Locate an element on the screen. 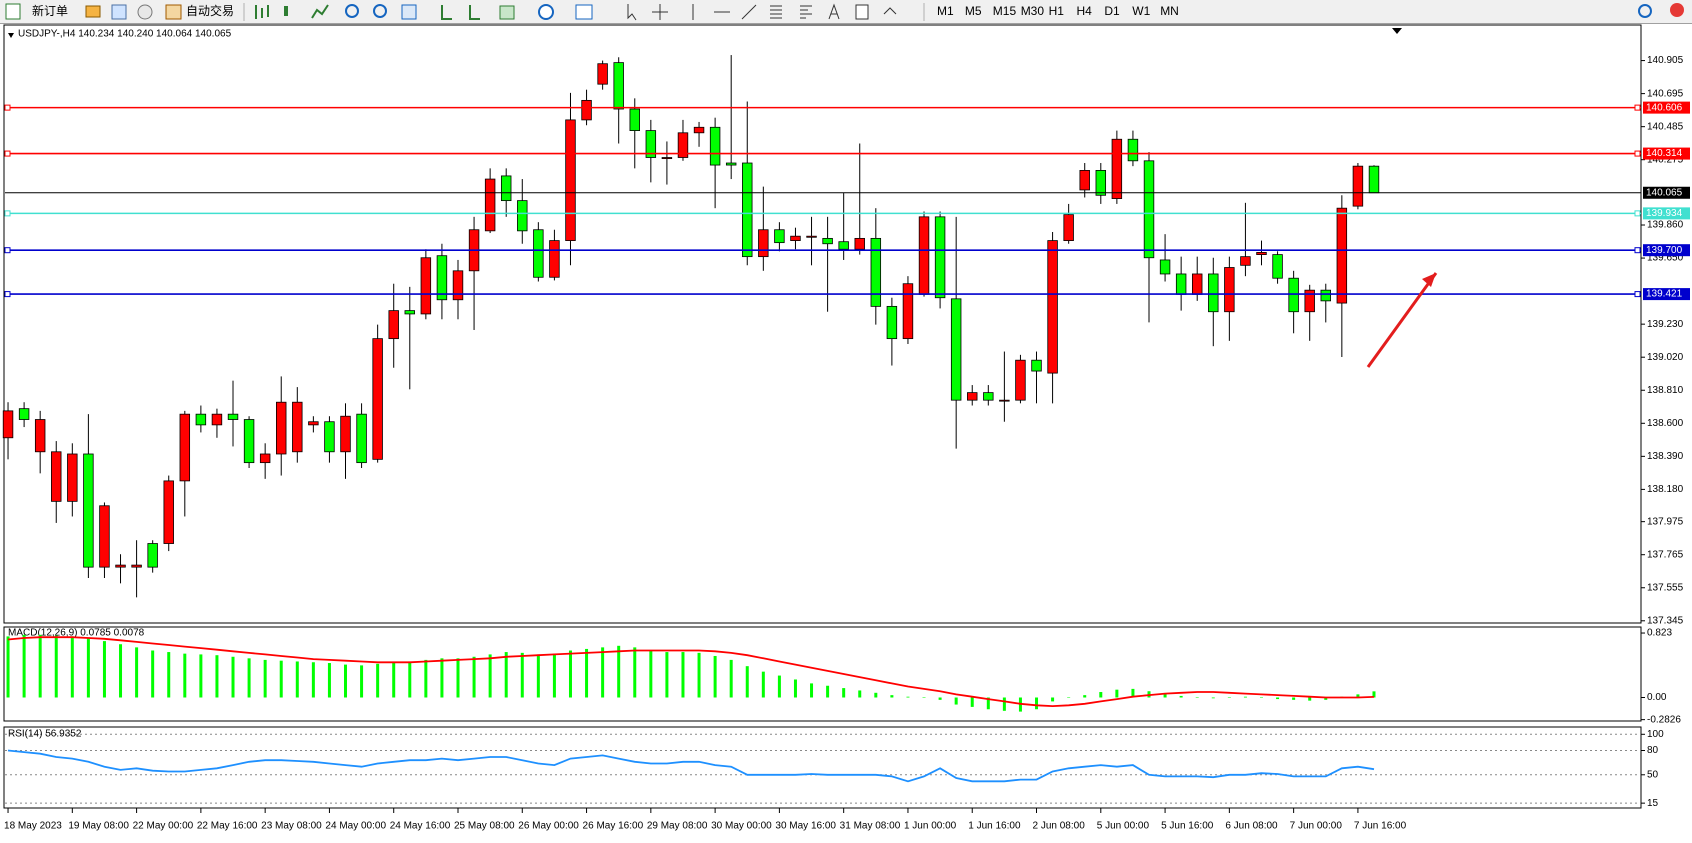  timeframe-bar: M1 M5 M15 M30 H1 H4 D1 W1 MN is located at coordinates (1058, 11).